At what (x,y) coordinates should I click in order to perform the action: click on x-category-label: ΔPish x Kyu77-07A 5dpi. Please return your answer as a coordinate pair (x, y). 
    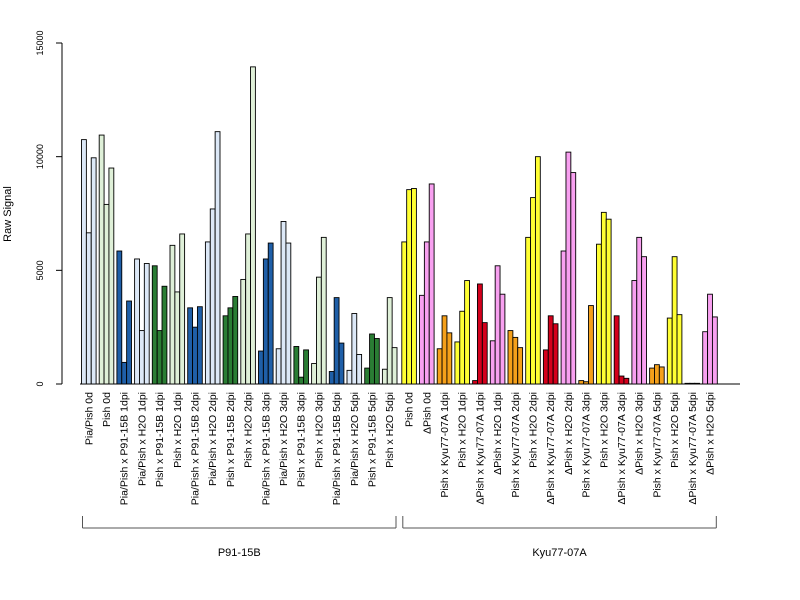
    Looking at the image, I should click on (693, 448).